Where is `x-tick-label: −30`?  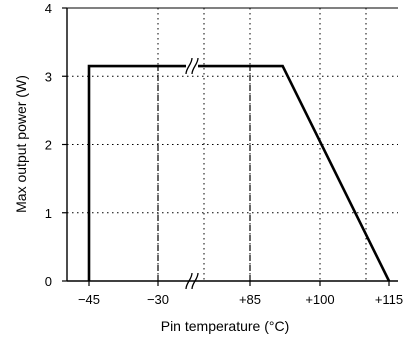 x-tick-label: −30 is located at coordinates (158, 299).